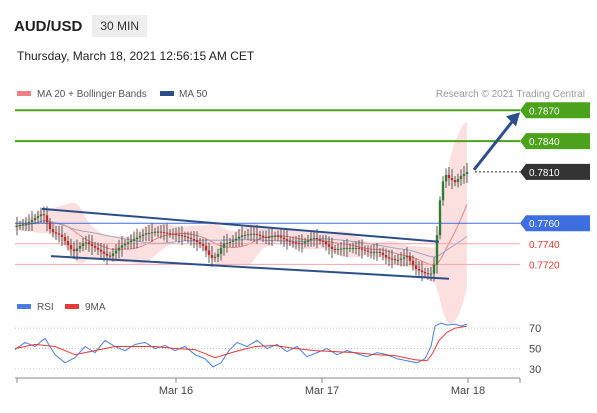 The image size is (597, 413). Describe the element at coordinates (176, 391) in the screenshot. I see `x-tick-label: Mar 16` at that location.